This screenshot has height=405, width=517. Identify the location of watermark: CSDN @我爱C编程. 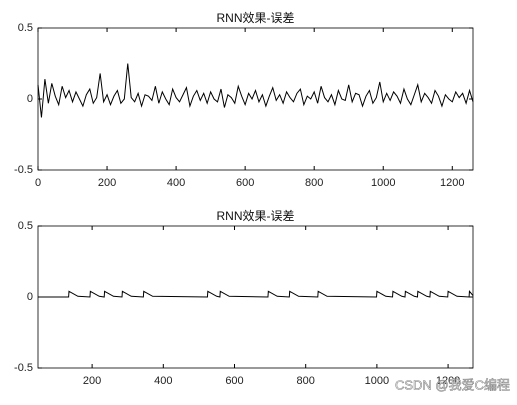
(452, 384).